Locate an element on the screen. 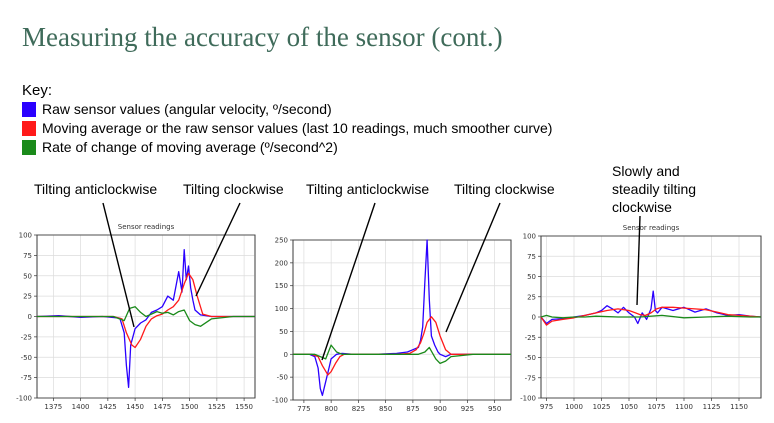 The width and height of the screenshot is (774, 423). x-tick-label: 900 is located at coordinates (439, 409).